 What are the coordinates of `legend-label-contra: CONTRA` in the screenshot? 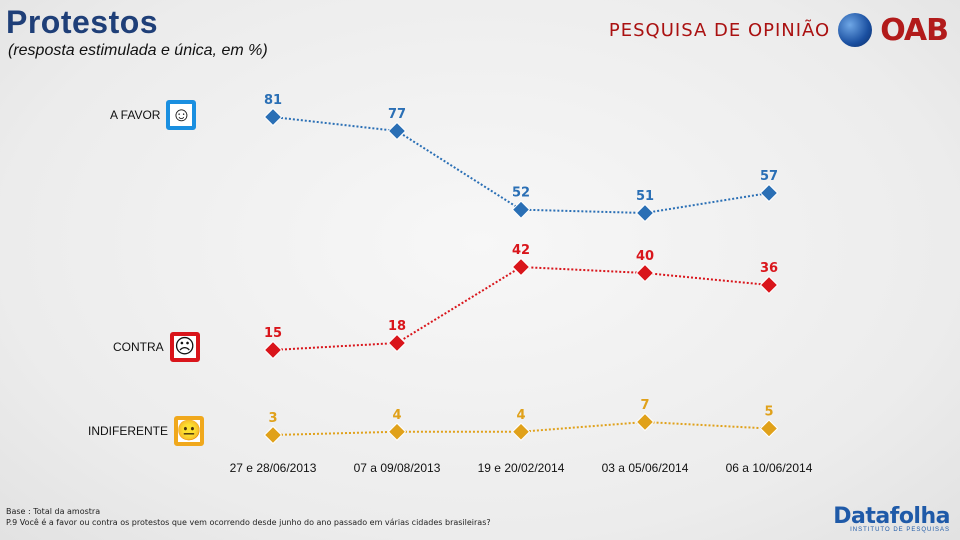 It's located at (138, 347).